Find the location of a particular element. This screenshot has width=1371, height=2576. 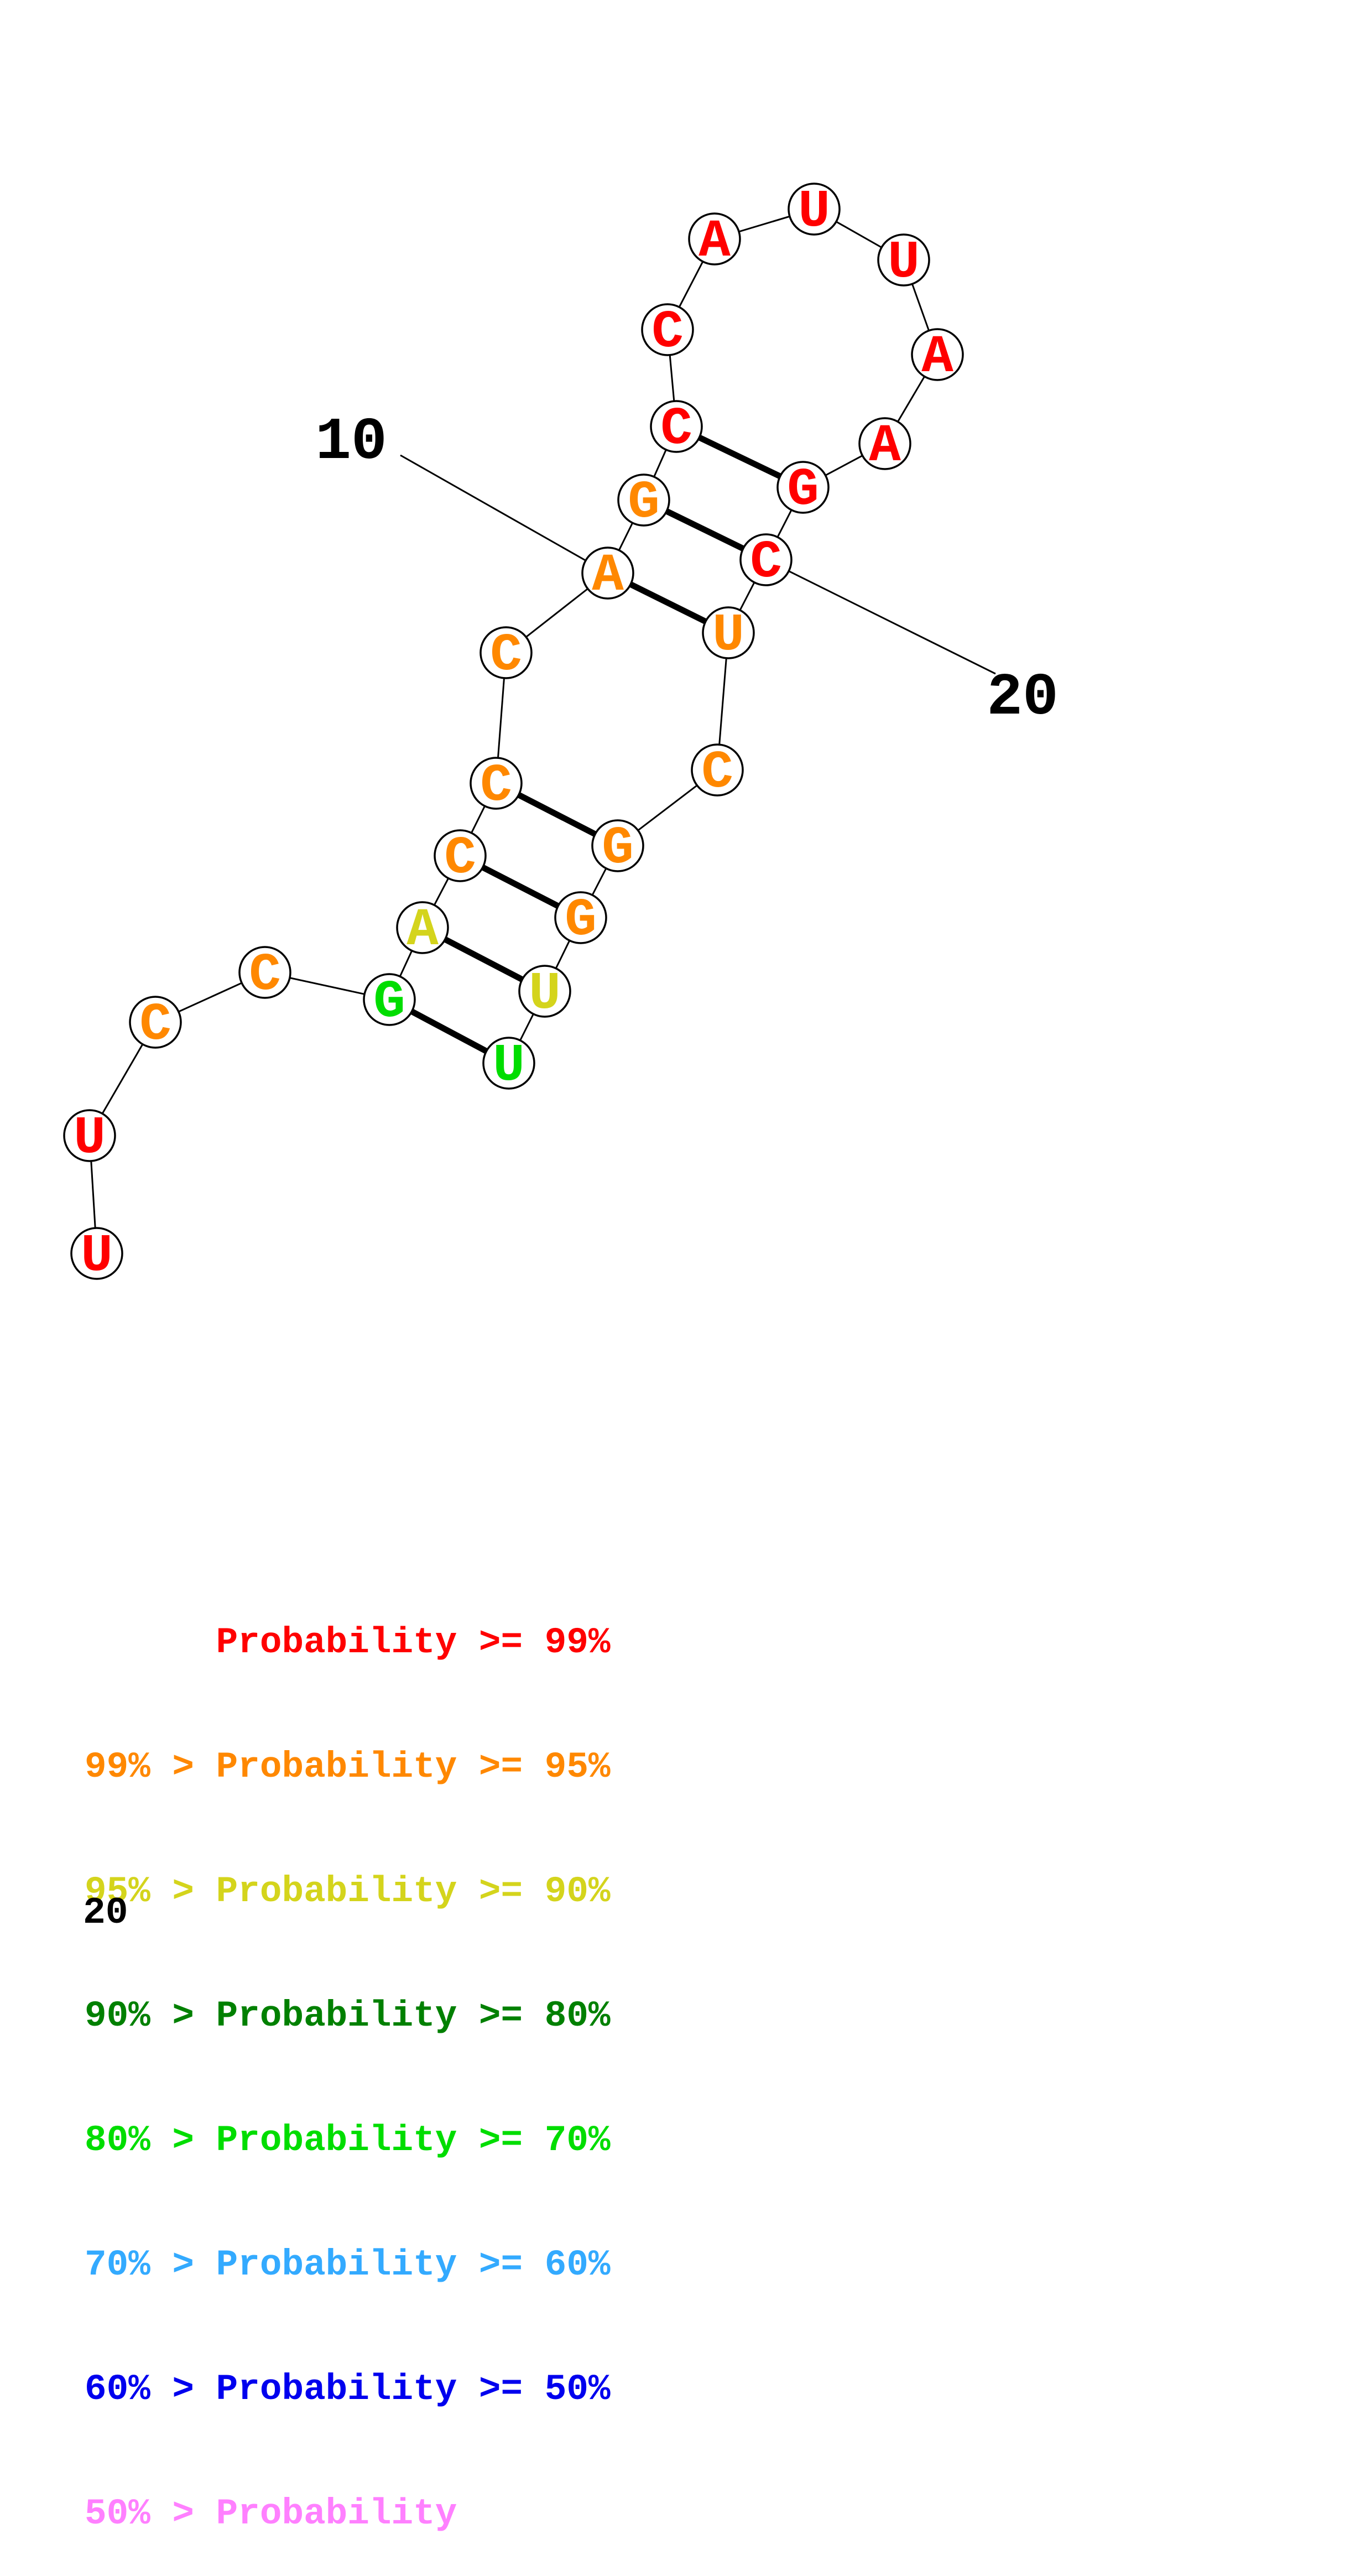

nucleotide-5: G is located at coordinates (390, 1002).